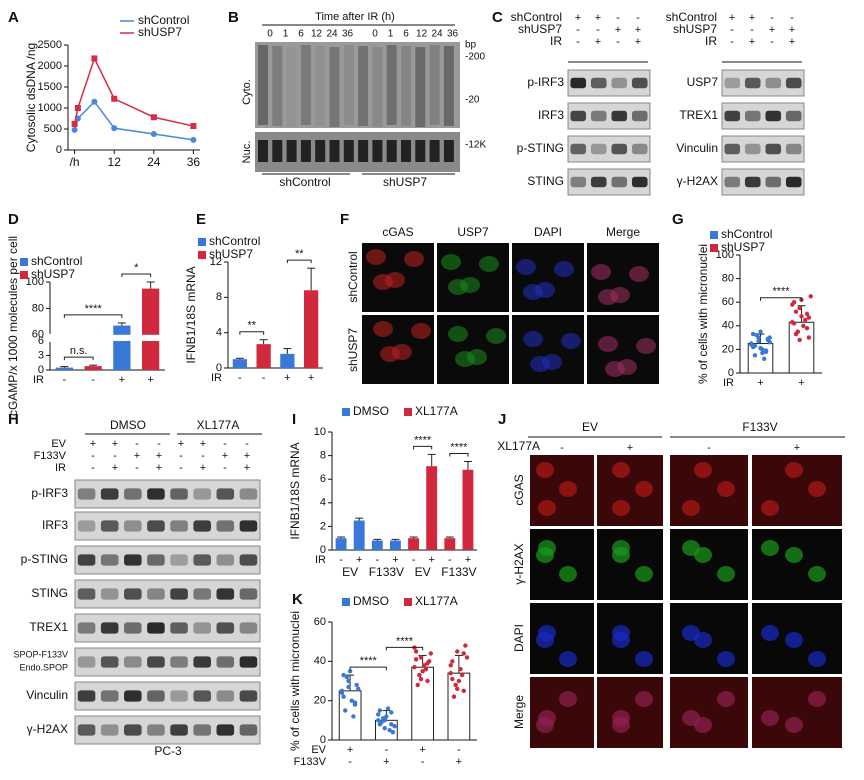 This screenshot has width=864, height=780. Describe the element at coordinates (299, 254) in the screenshot. I see `significance: **` at that location.